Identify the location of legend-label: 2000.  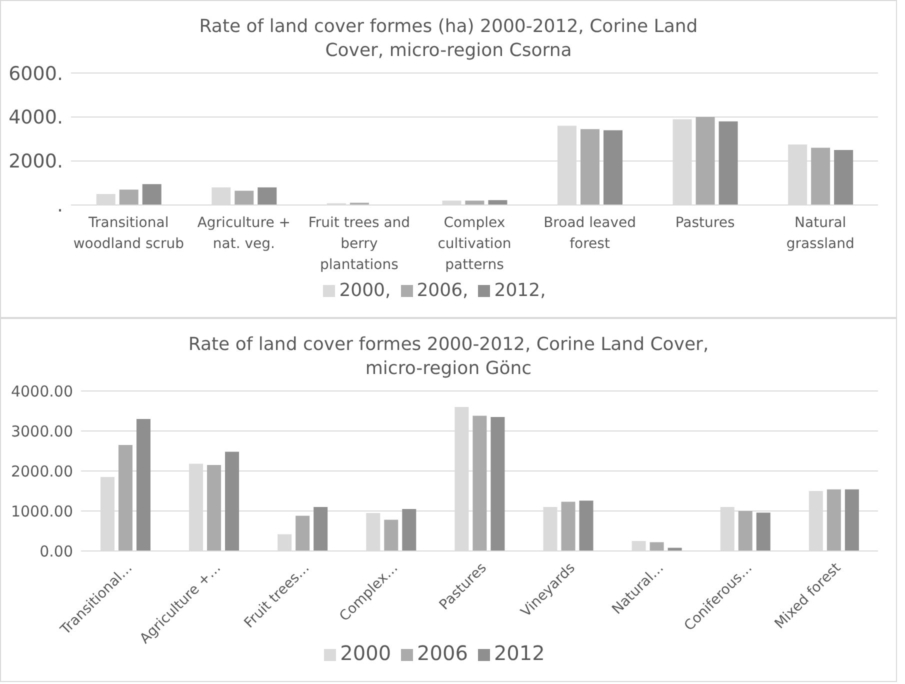
(366, 653).